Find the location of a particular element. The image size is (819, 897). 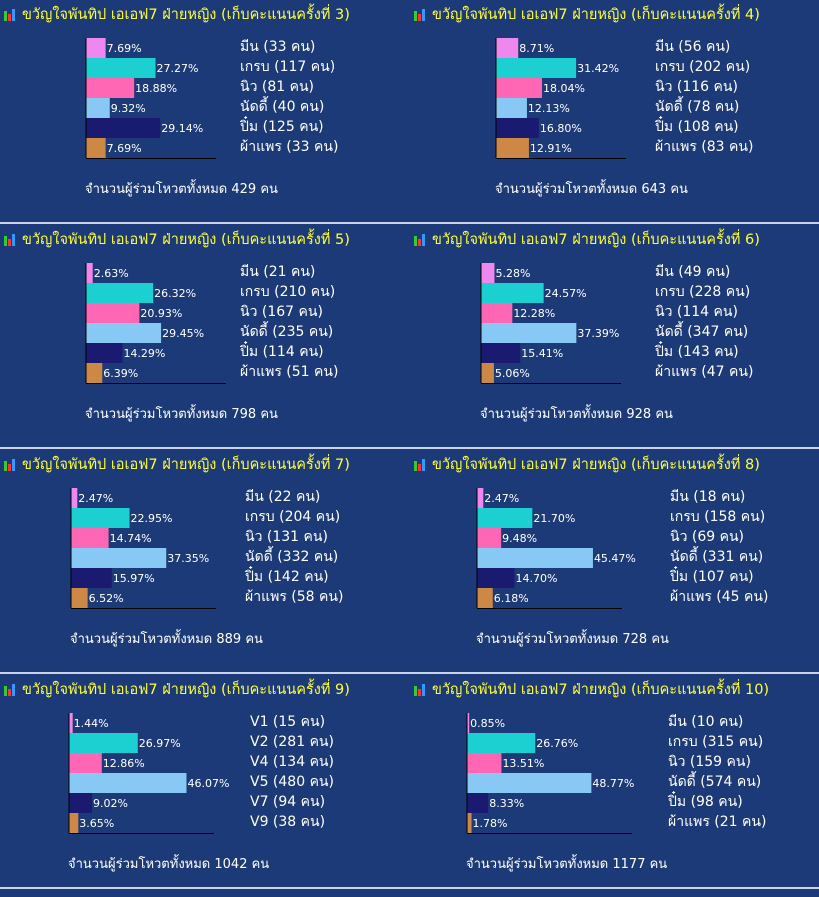

bar-value-label: 29.14% is located at coordinates (182, 128).